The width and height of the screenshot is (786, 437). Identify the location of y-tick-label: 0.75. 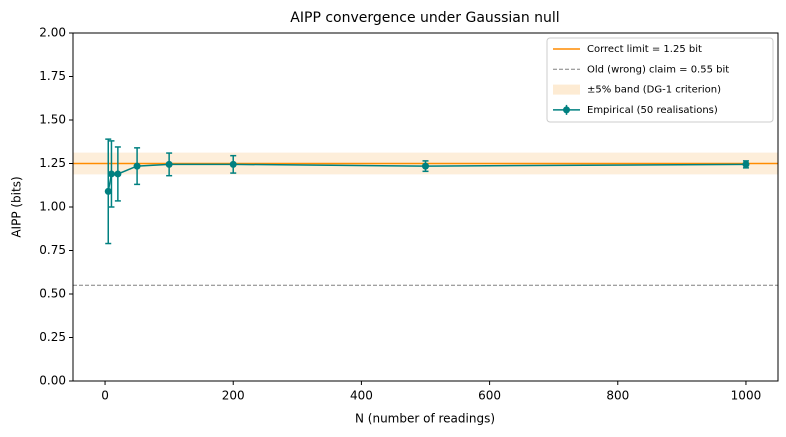
(52, 250).